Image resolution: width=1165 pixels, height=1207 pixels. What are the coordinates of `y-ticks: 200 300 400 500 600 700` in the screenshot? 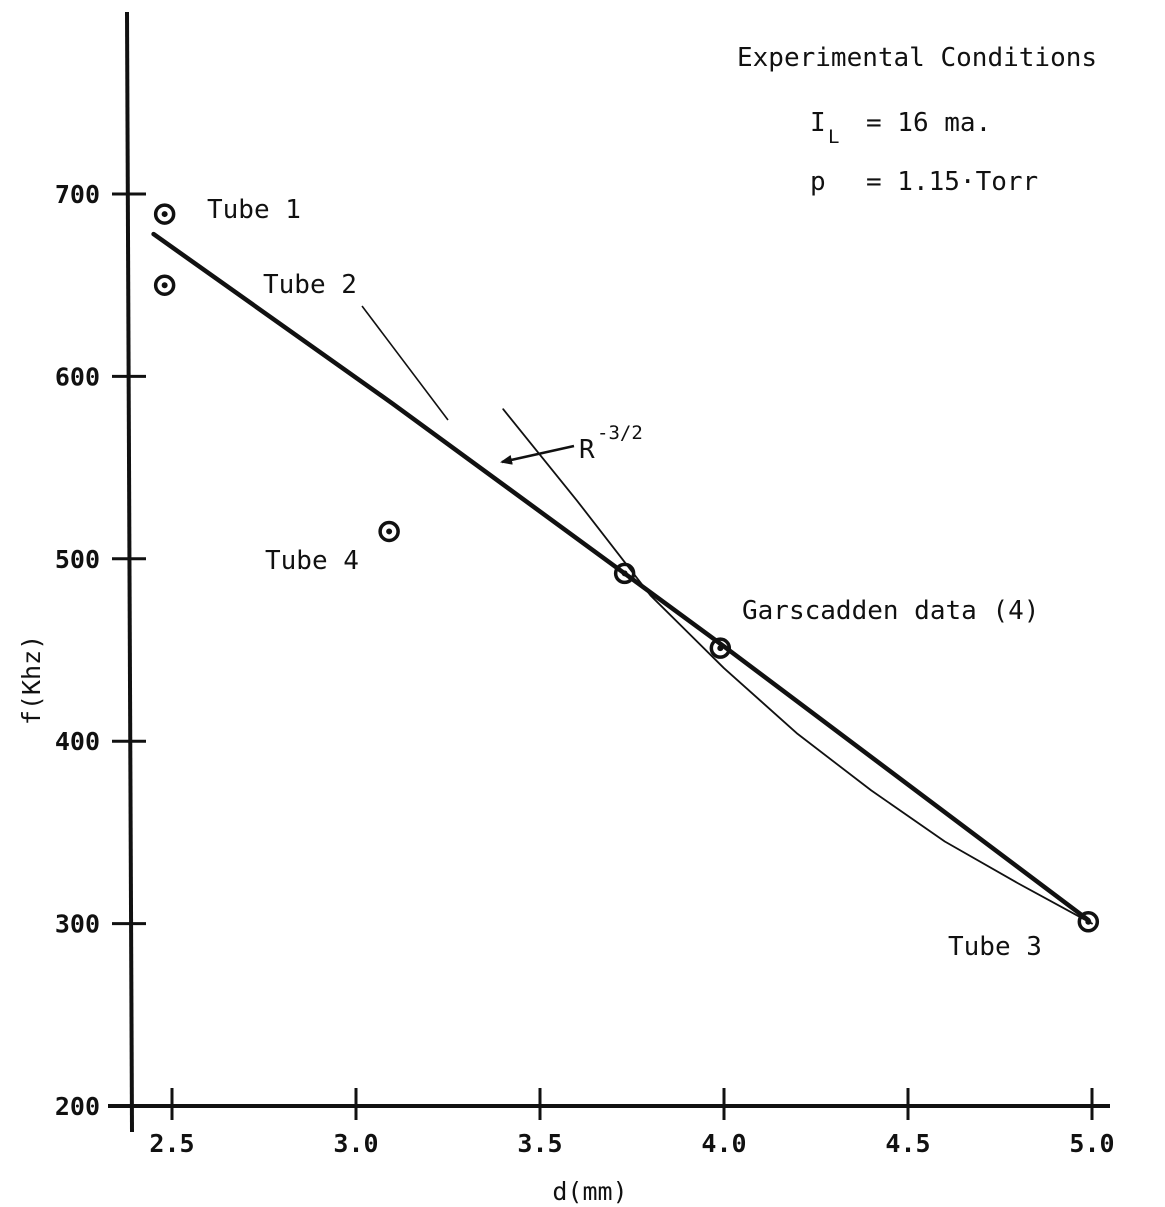 It's located at (100, 650).